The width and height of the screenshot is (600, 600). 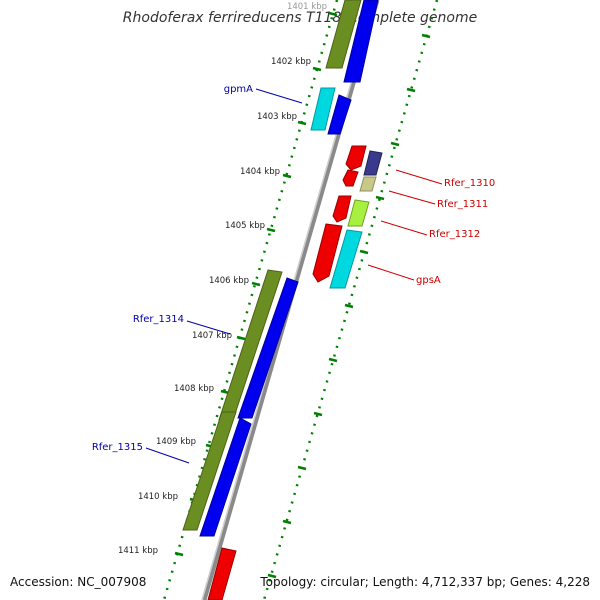 What do you see at coordinates (277, 117) in the screenshot?
I see `kbp-tick-label: 1403 kbp` at bounding box center [277, 117].